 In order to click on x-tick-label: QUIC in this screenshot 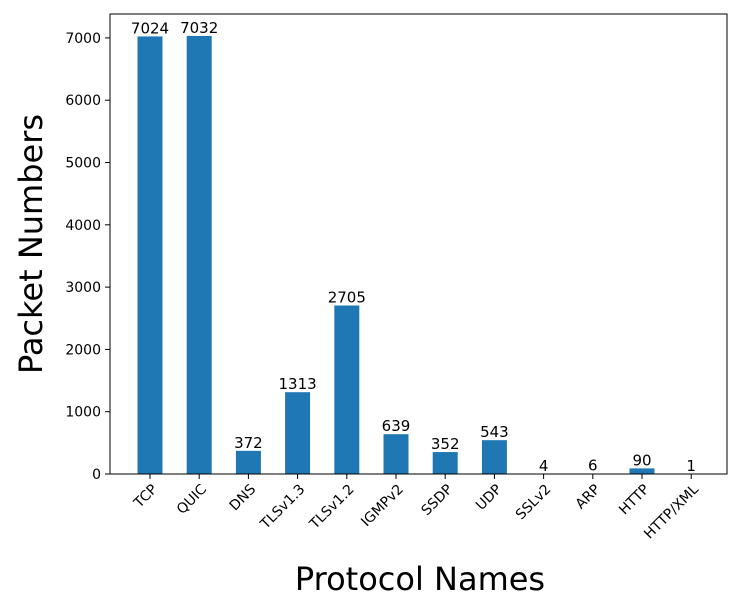, I will do `click(192, 499)`.